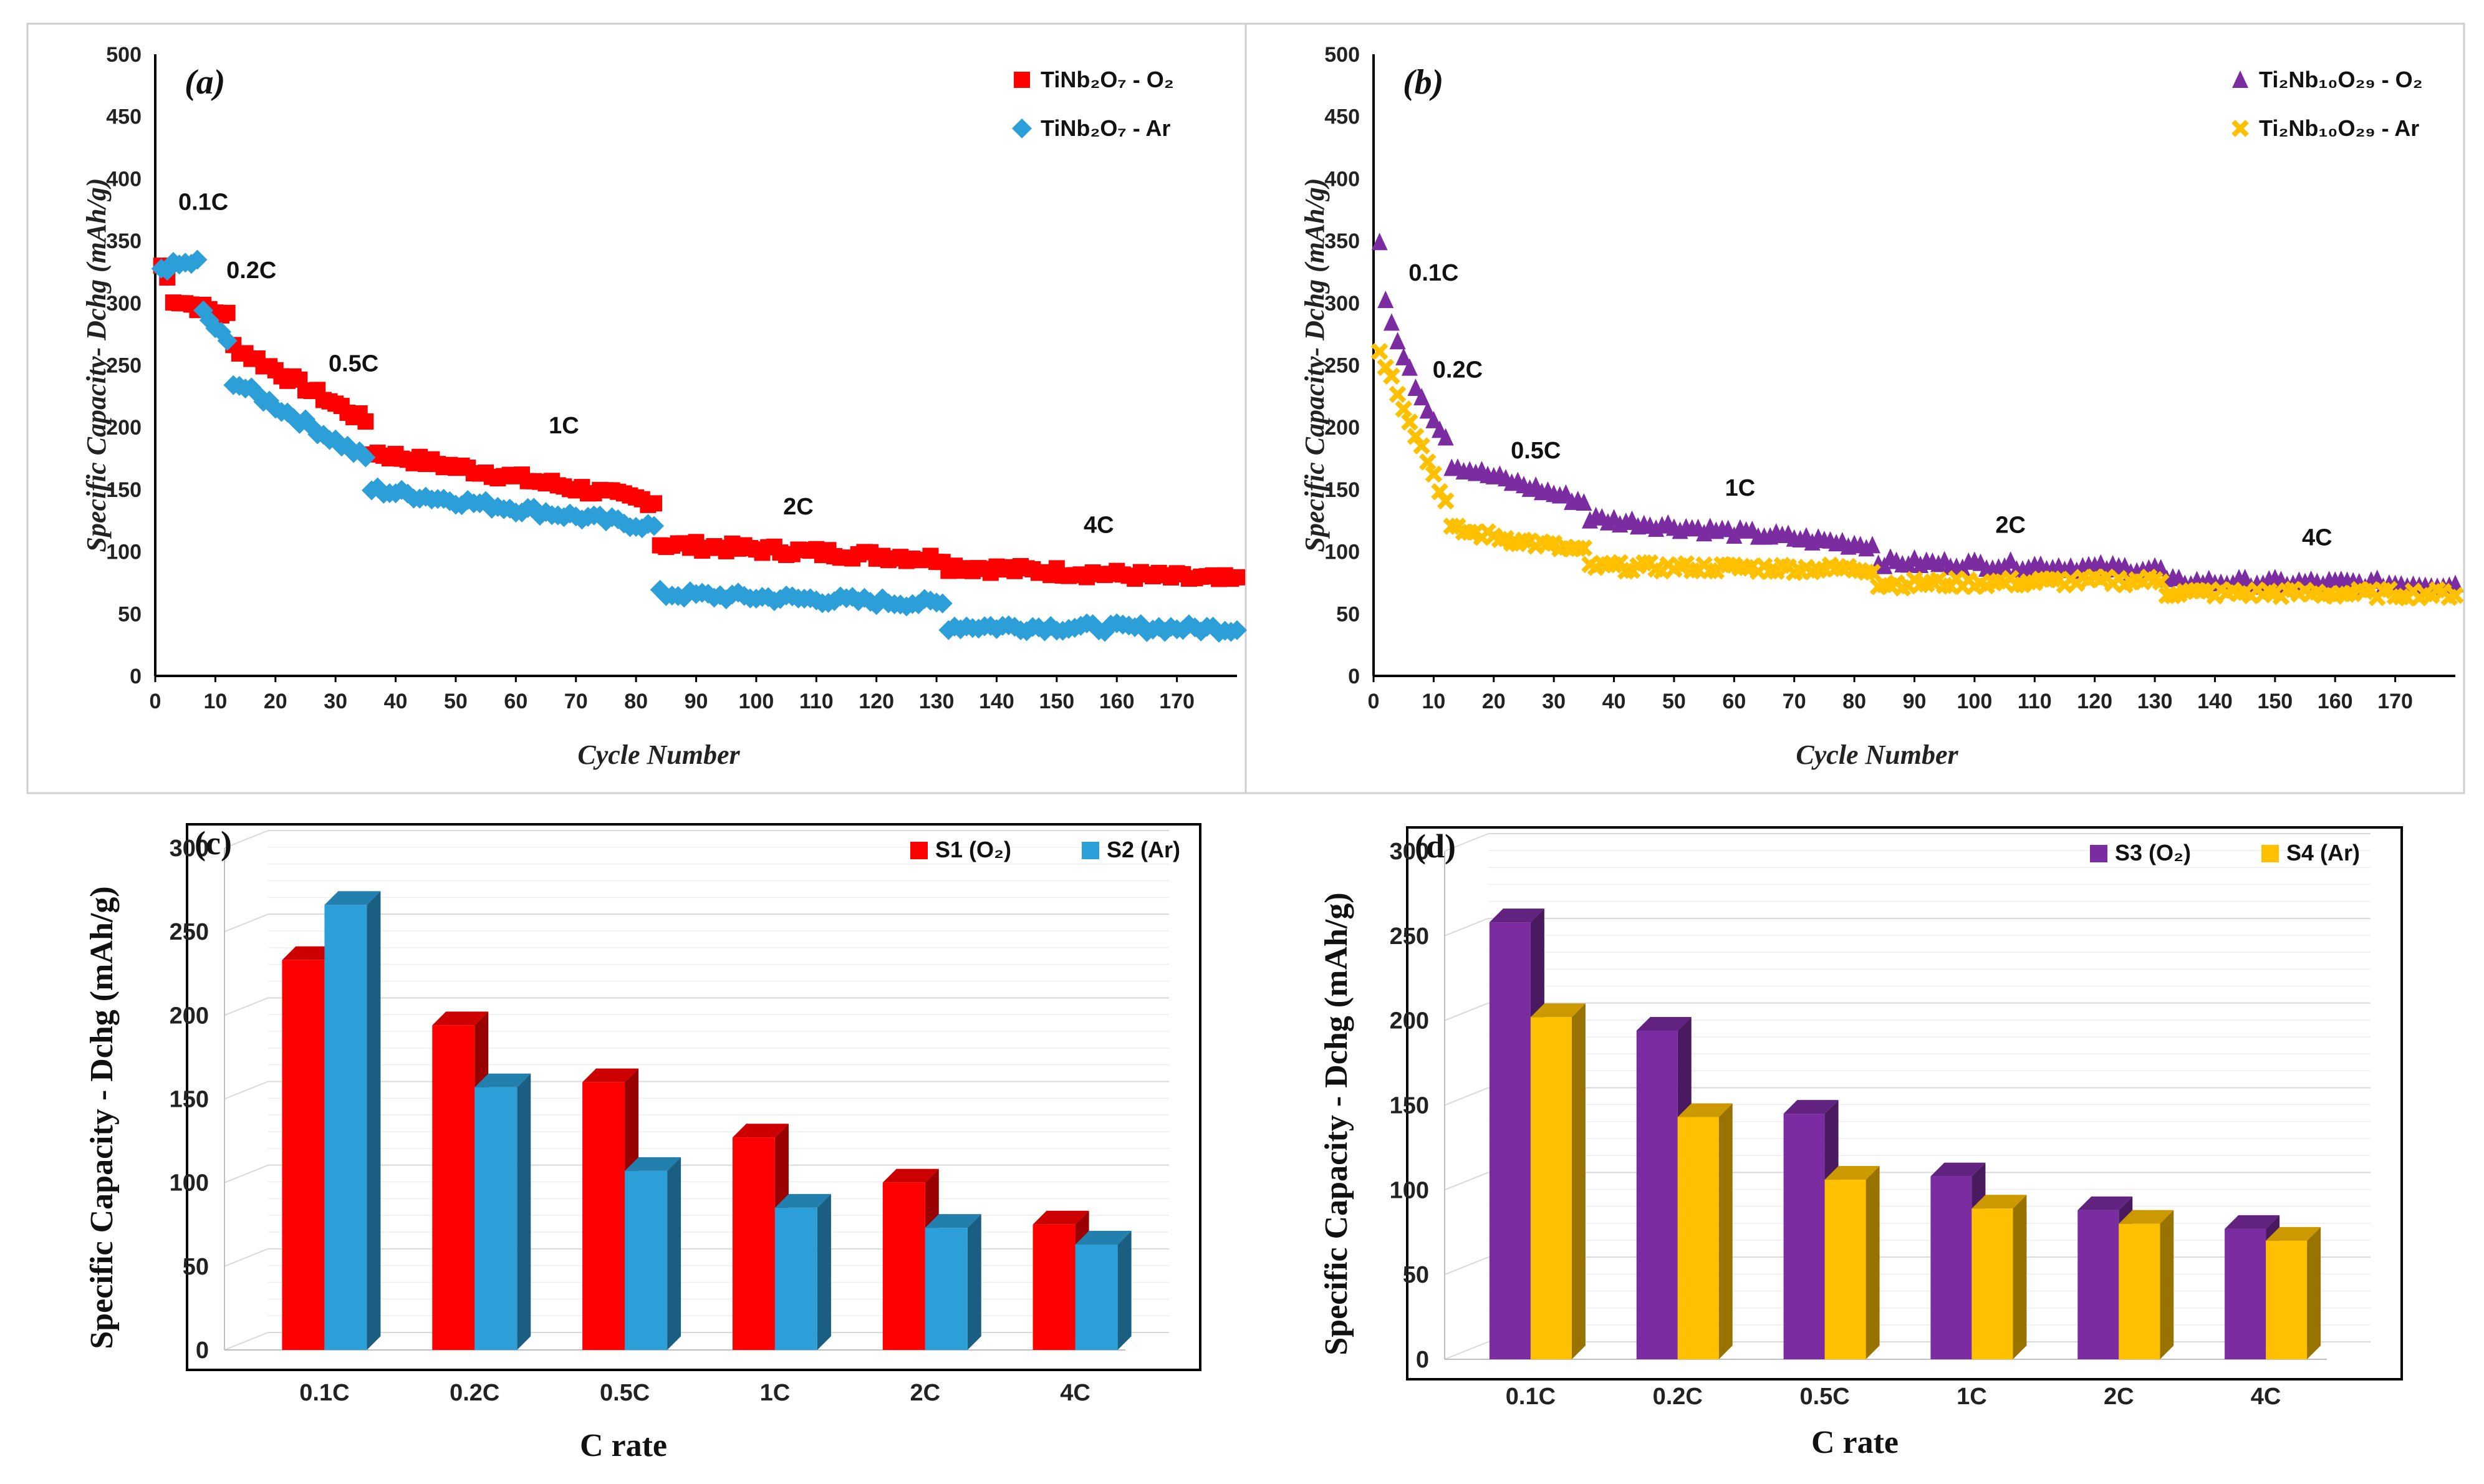 The width and height of the screenshot is (2484, 1484). I want to click on x-axis-title: C rate, so click(1855, 1442).